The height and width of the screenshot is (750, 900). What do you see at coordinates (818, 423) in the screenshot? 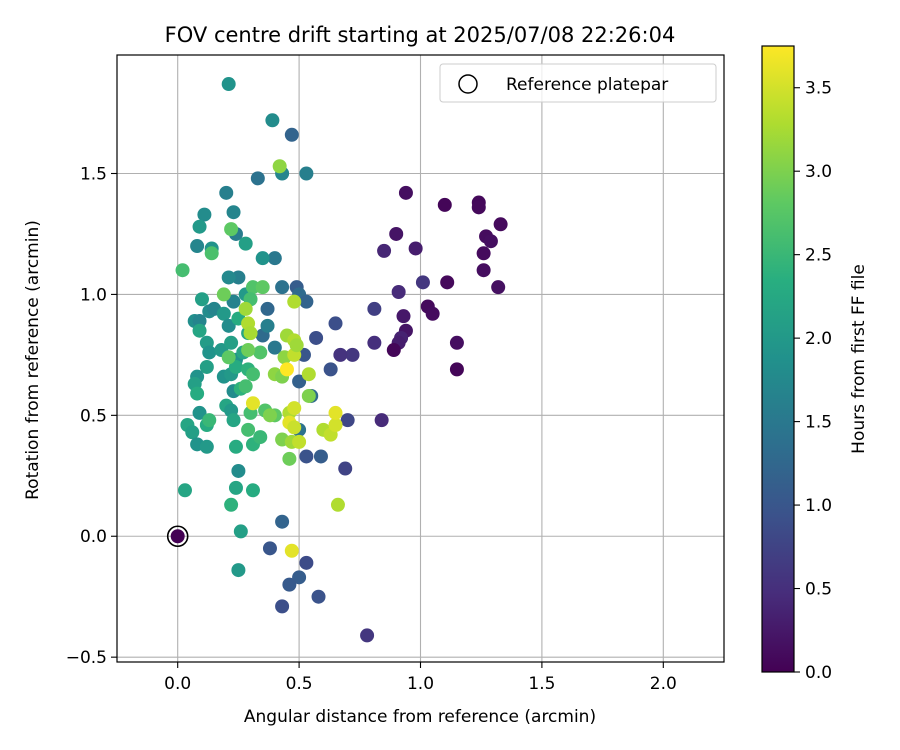
I see `colorbar-tick-label: 1.5` at bounding box center [818, 423].